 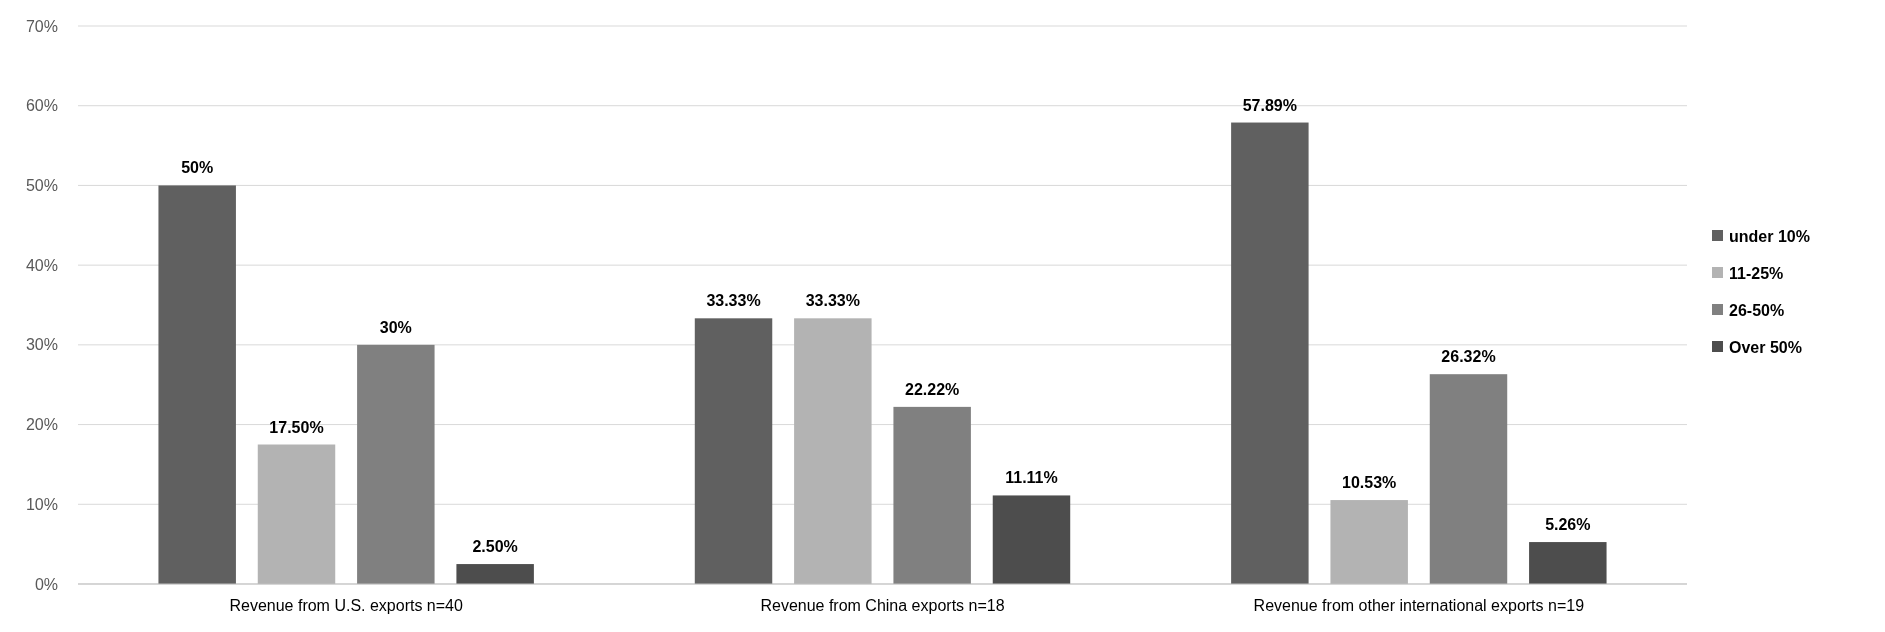 What do you see at coordinates (41, 425) in the screenshot?
I see `y-tick-label: 20%` at bounding box center [41, 425].